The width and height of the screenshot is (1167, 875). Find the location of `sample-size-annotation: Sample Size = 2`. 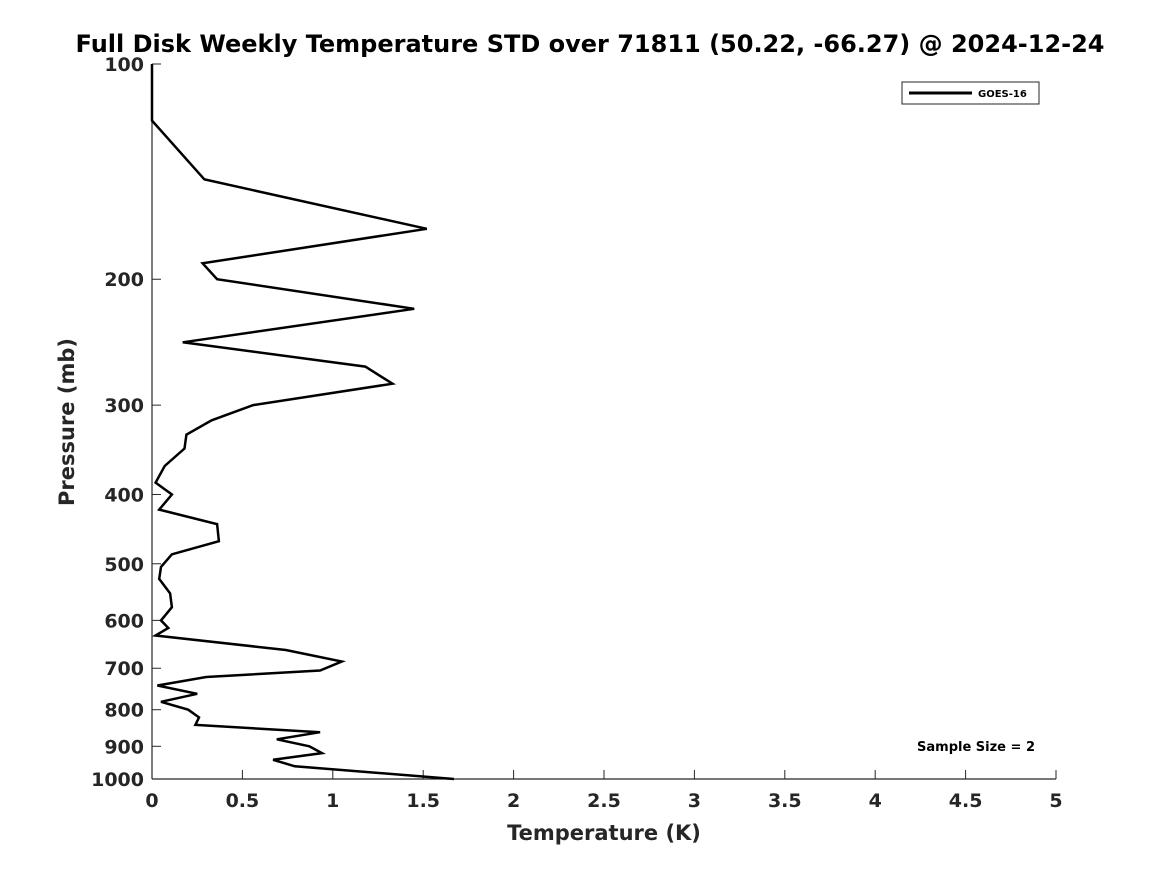

sample-size-annotation: Sample Size = 2 is located at coordinates (976, 747).